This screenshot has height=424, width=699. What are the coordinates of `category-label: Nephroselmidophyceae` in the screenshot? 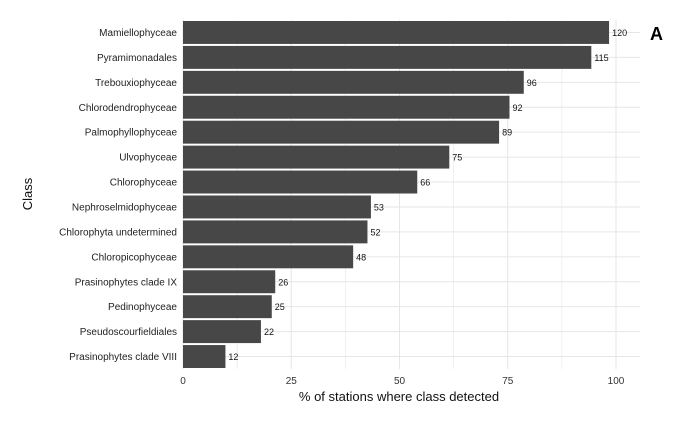 It's located at (125, 207).